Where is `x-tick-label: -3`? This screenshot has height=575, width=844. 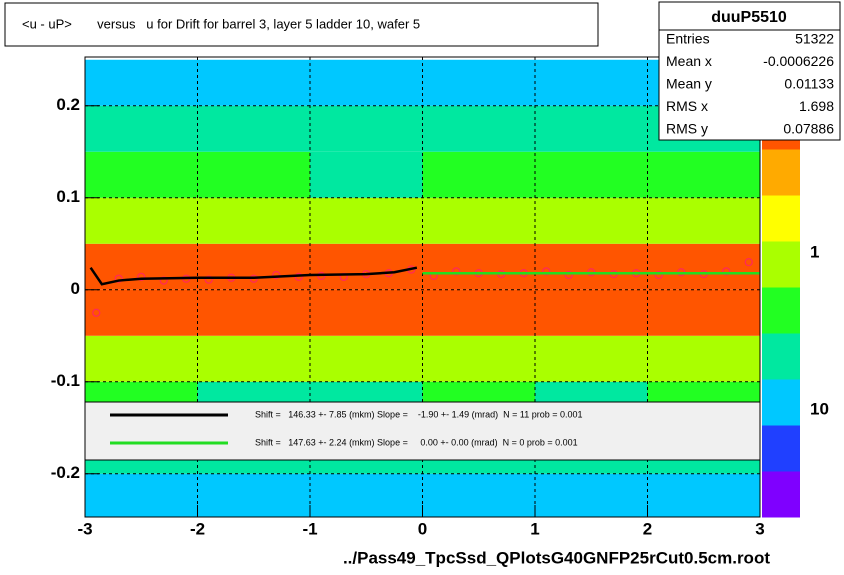 x-tick-label: -3 is located at coordinates (84, 528).